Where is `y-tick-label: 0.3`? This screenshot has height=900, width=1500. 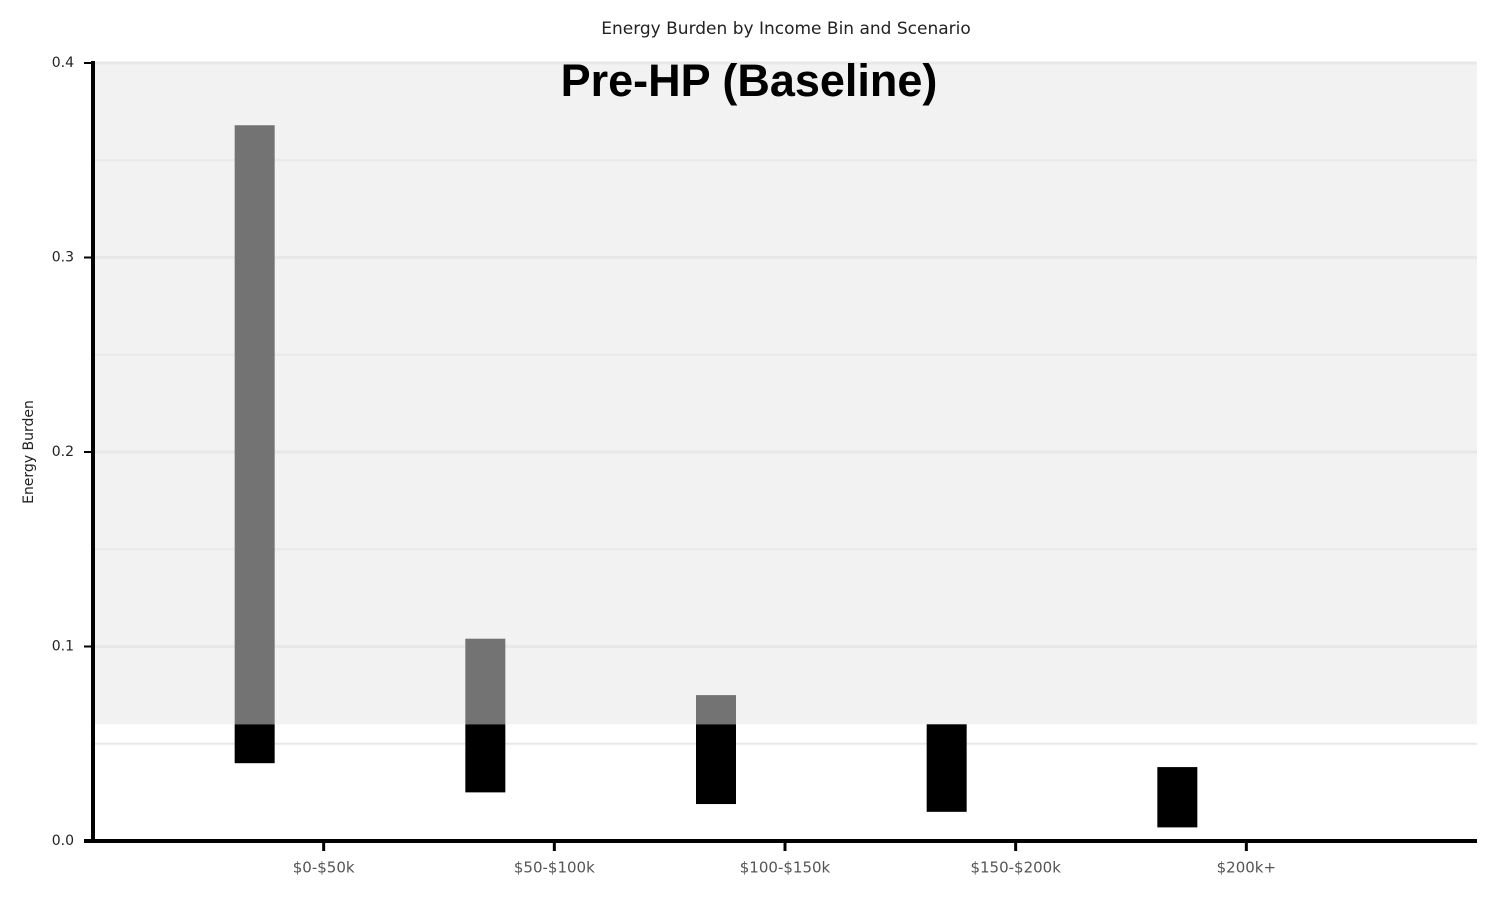
y-tick-label: 0.3 is located at coordinates (63, 258).